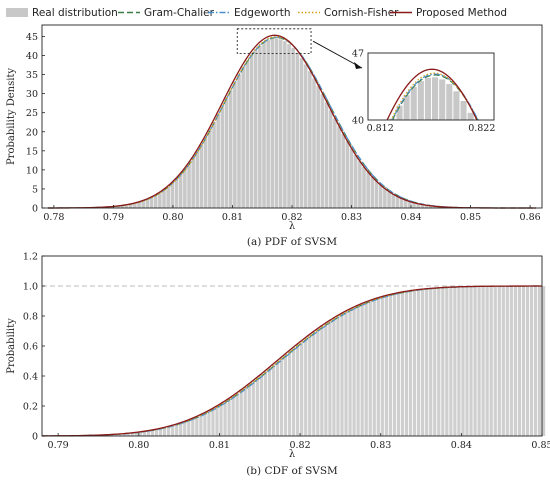  I want to click on zoom-arrow, so click(337, 54).